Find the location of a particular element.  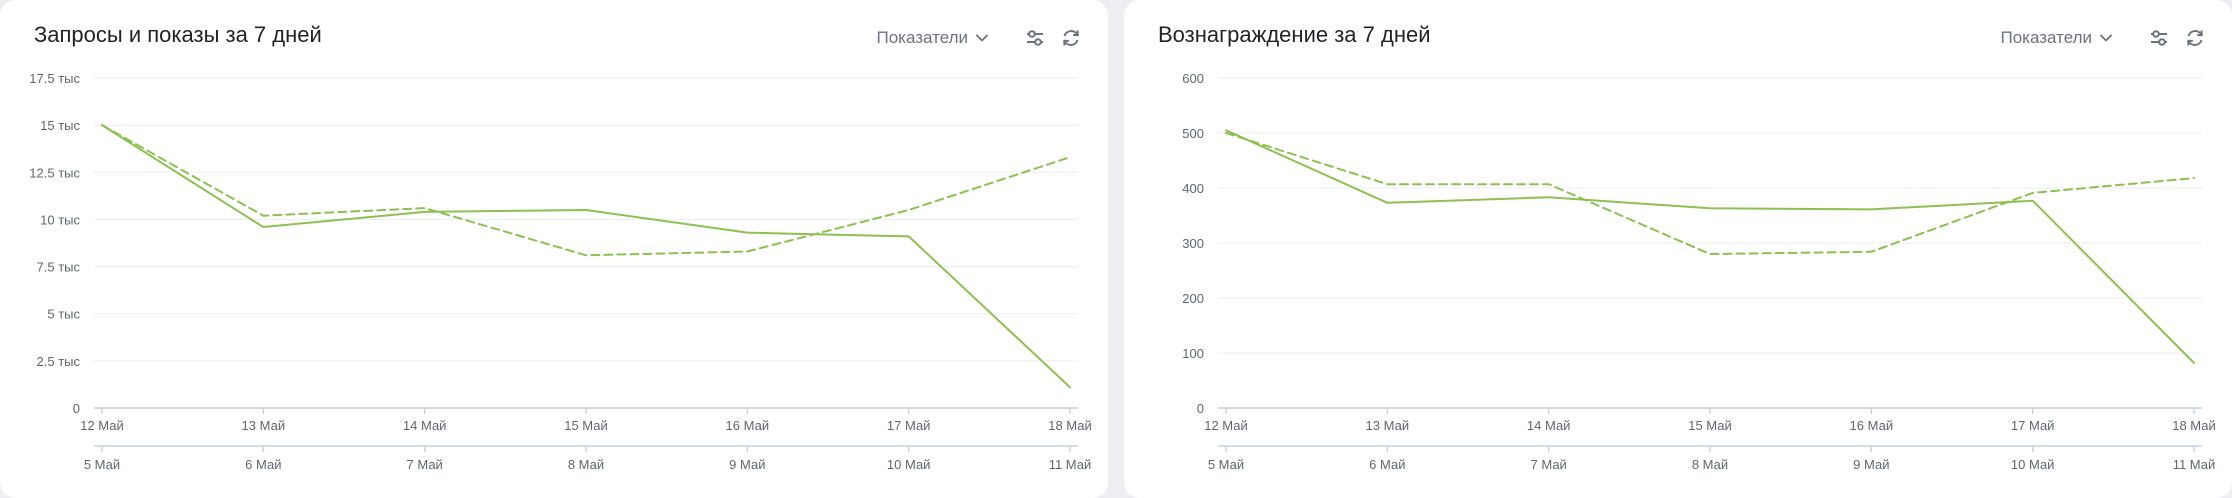

y-tick-label: 500 is located at coordinates (1193, 133).